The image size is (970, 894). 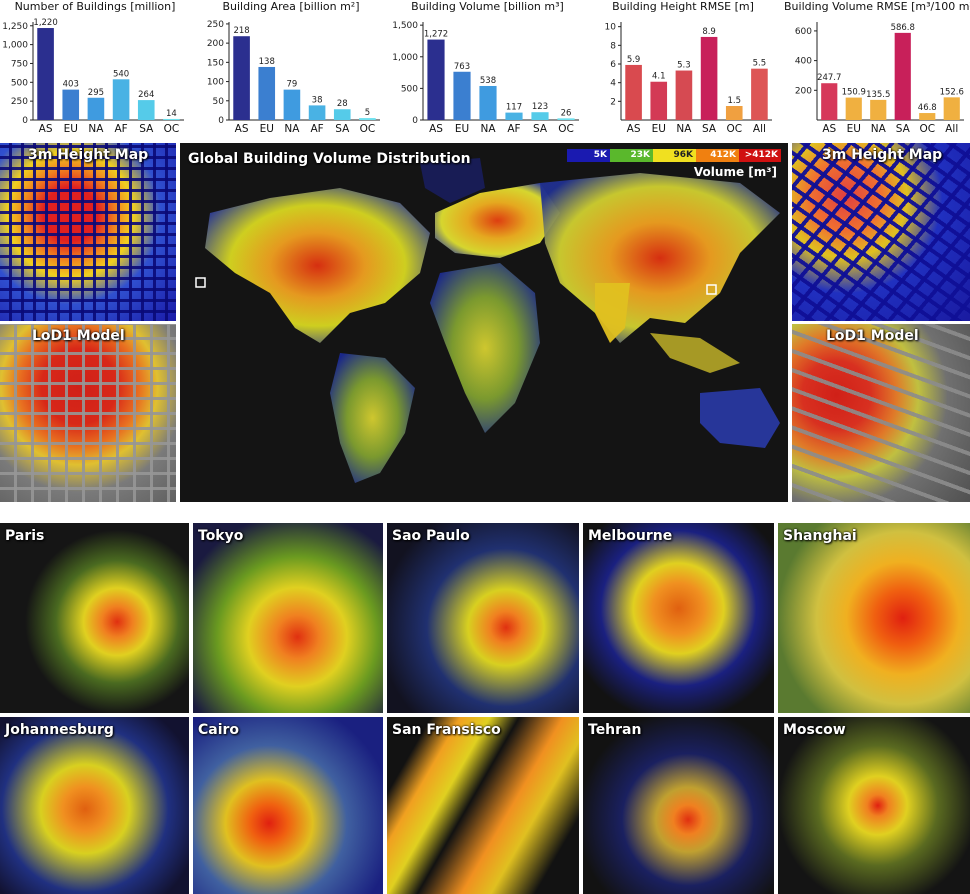 I want to click on chart-title: Building Volume RMSE [m³/100 m²], so click(x=877, y=6).